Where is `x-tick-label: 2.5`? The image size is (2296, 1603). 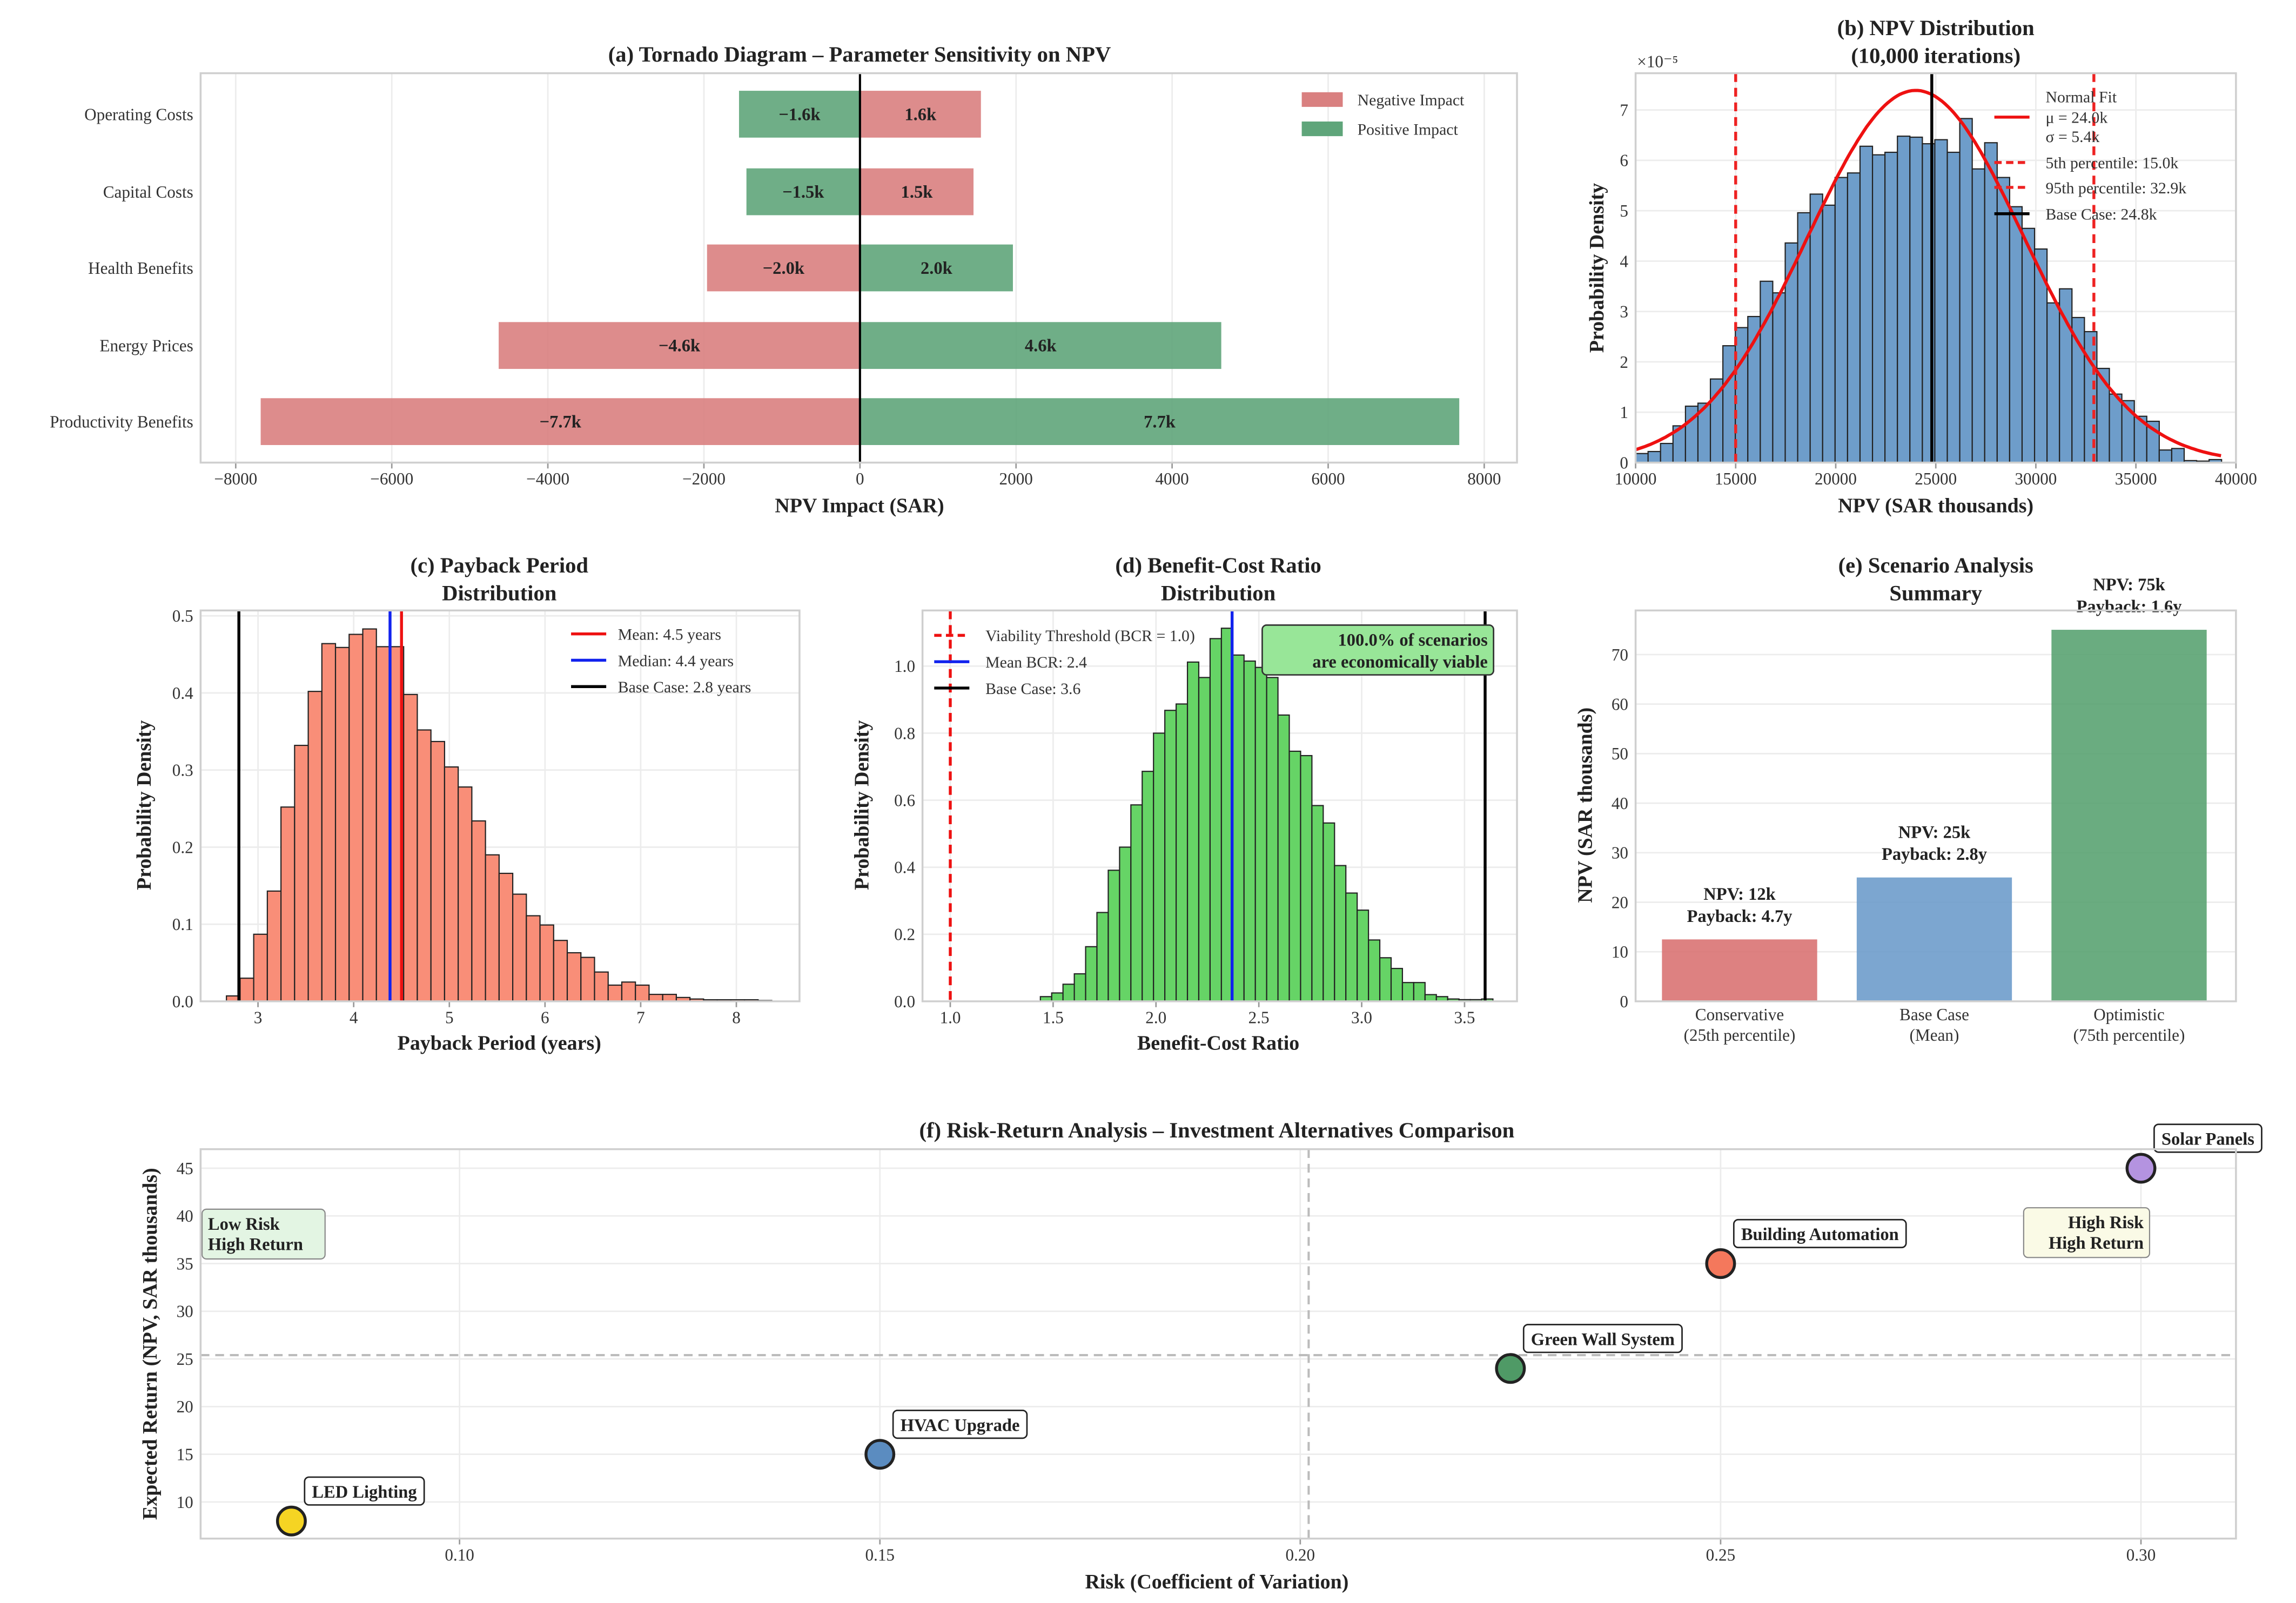
x-tick-label: 2.5 is located at coordinates (1259, 1018).